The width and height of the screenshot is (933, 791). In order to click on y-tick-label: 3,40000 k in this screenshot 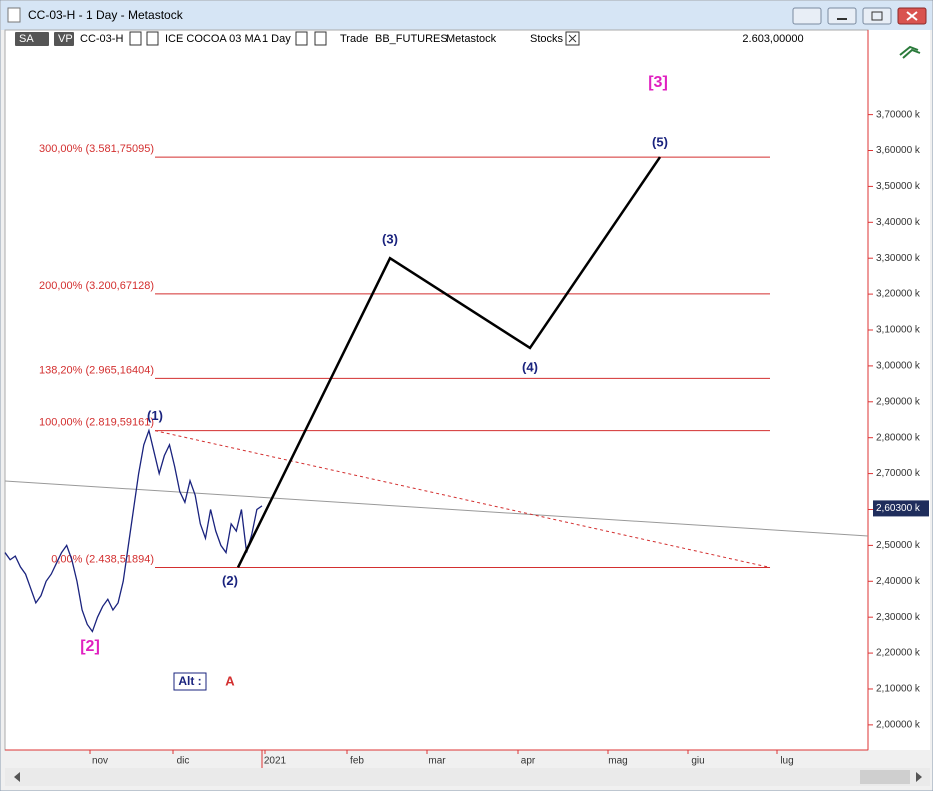, I will do `click(898, 222)`.